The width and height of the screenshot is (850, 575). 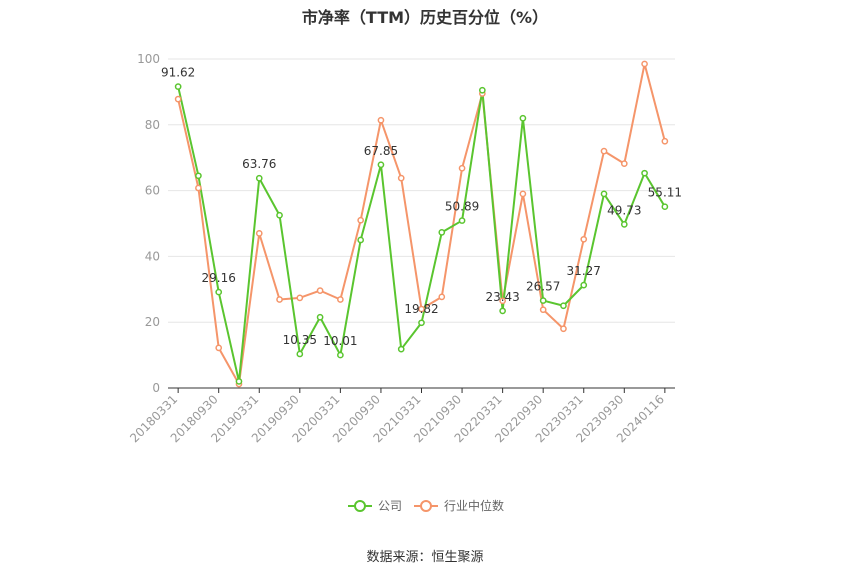 What do you see at coordinates (390, 506) in the screenshot?
I see `legend-label: 公司` at bounding box center [390, 506].